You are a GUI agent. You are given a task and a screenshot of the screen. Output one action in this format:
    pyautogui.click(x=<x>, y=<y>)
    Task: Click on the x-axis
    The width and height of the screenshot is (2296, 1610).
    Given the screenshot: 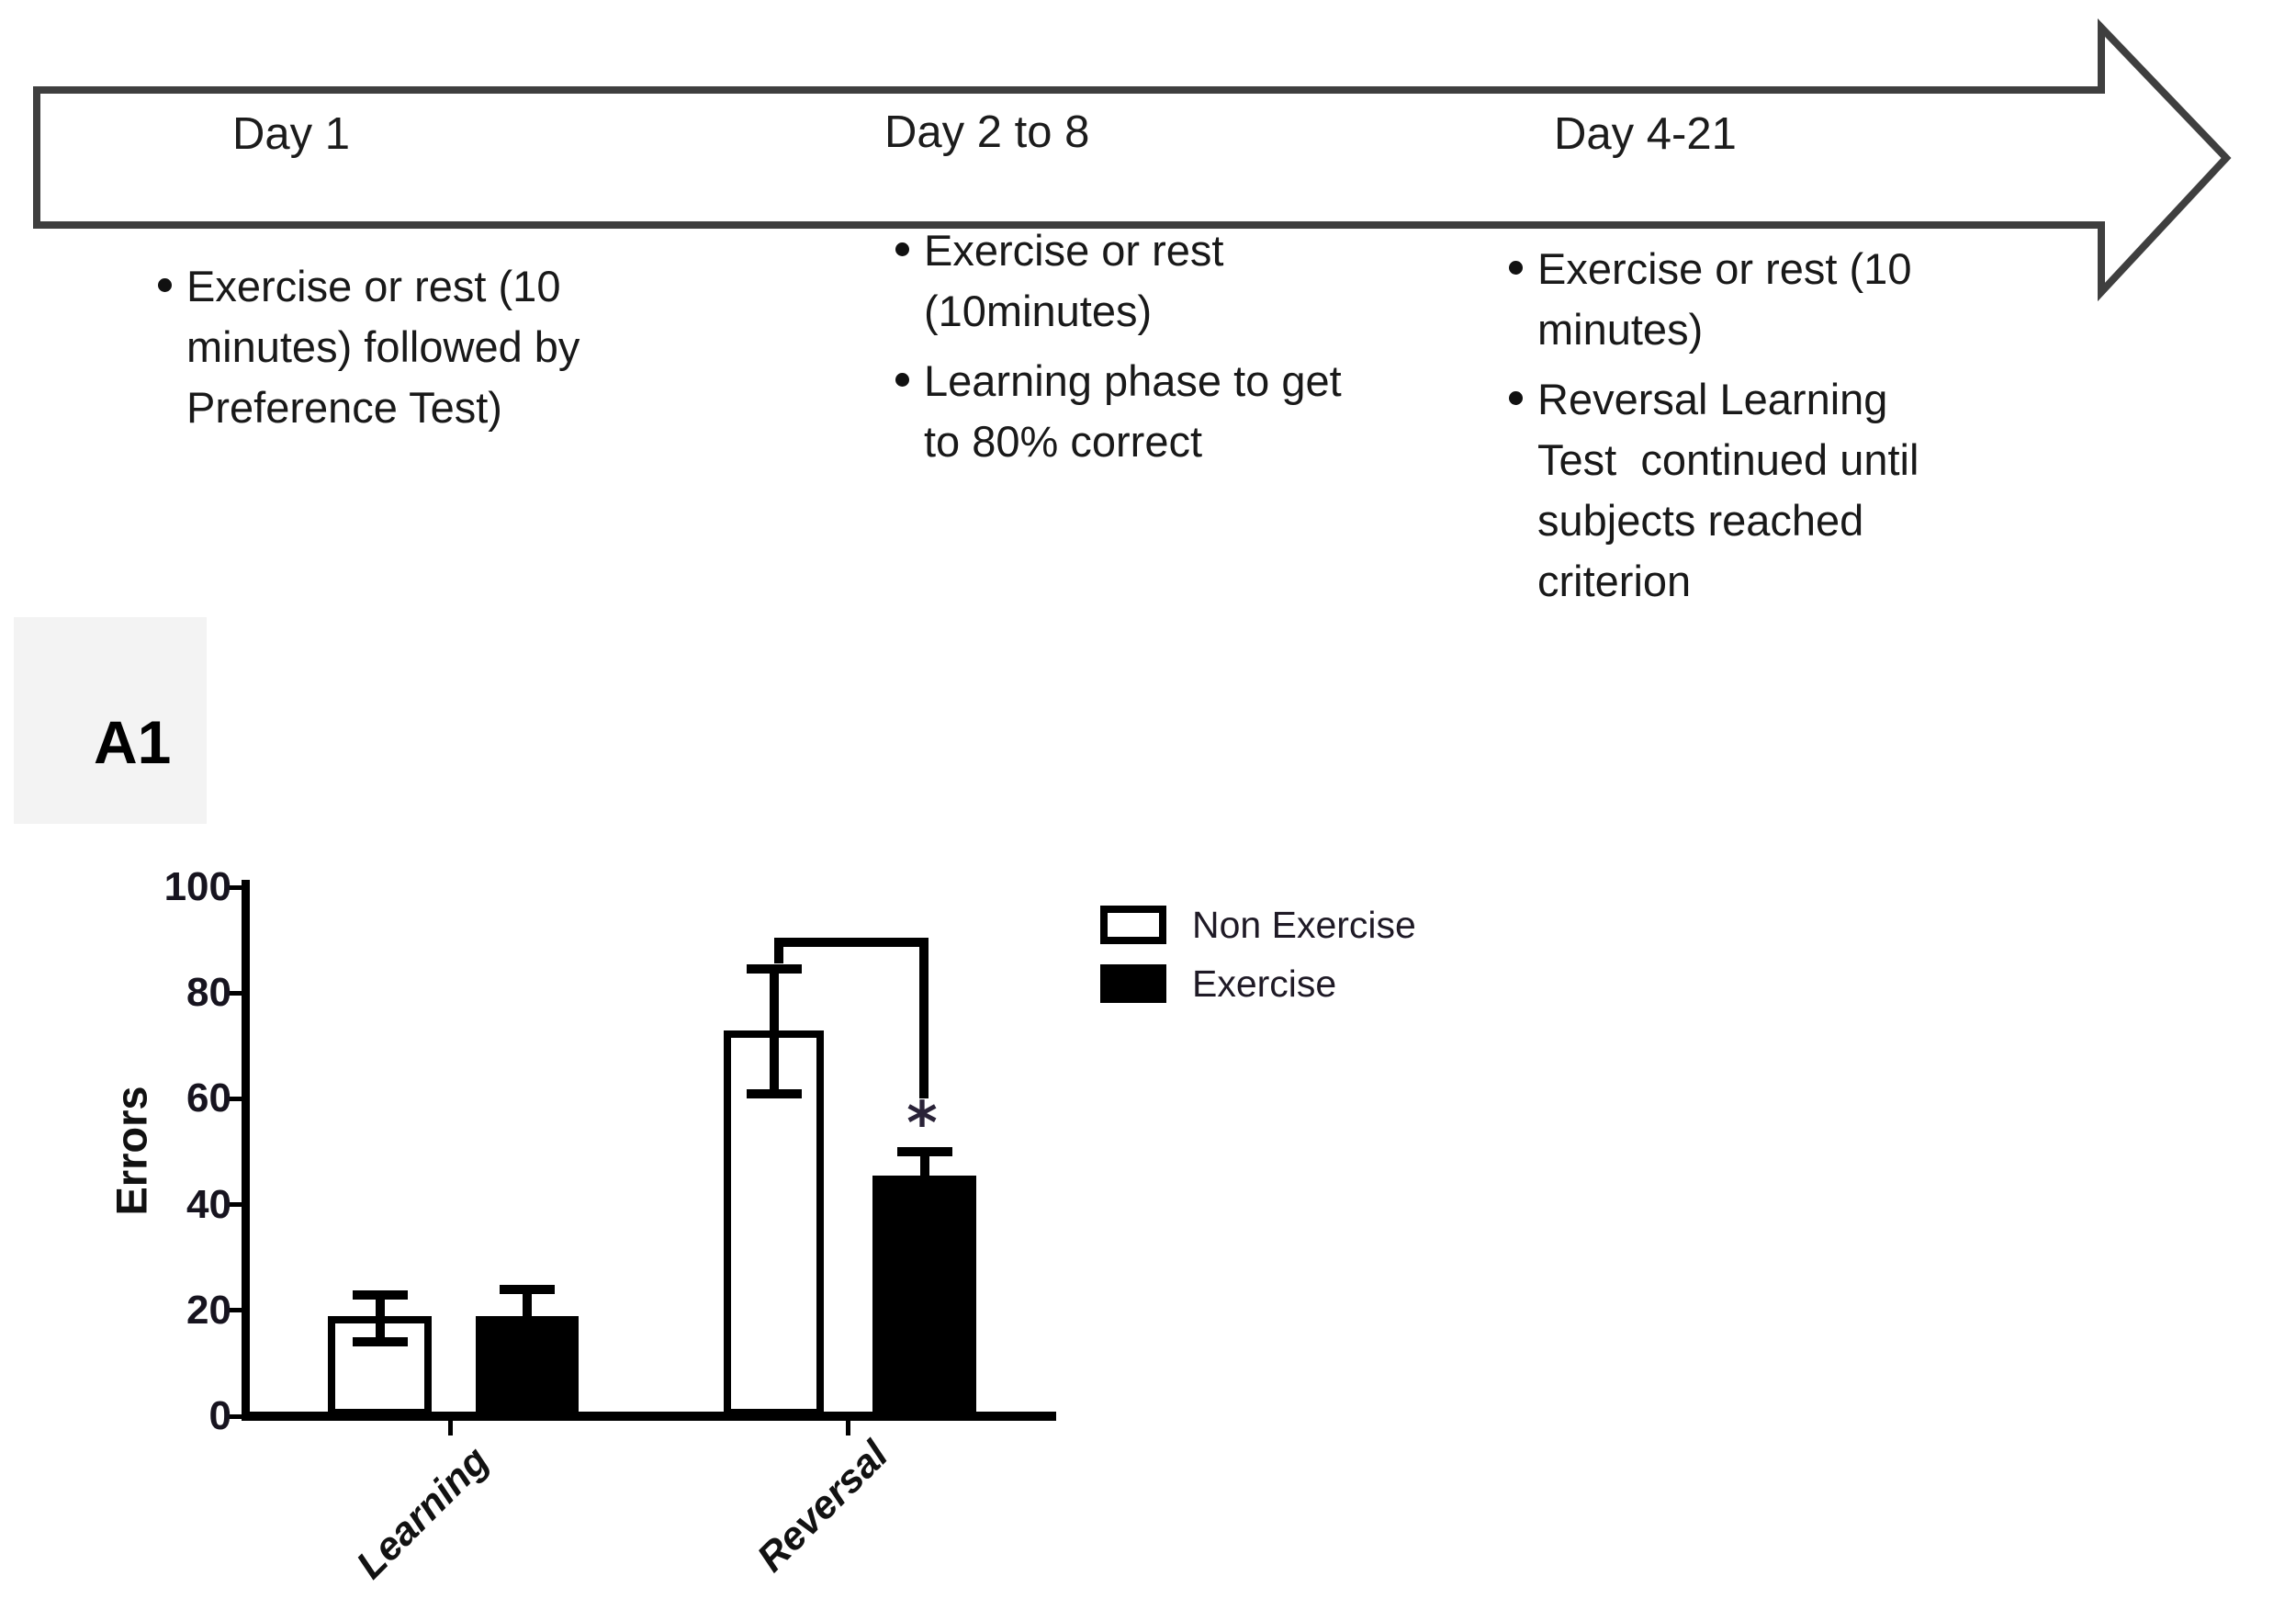 What is the action you would take?
    pyautogui.click(x=649, y=1416)
    